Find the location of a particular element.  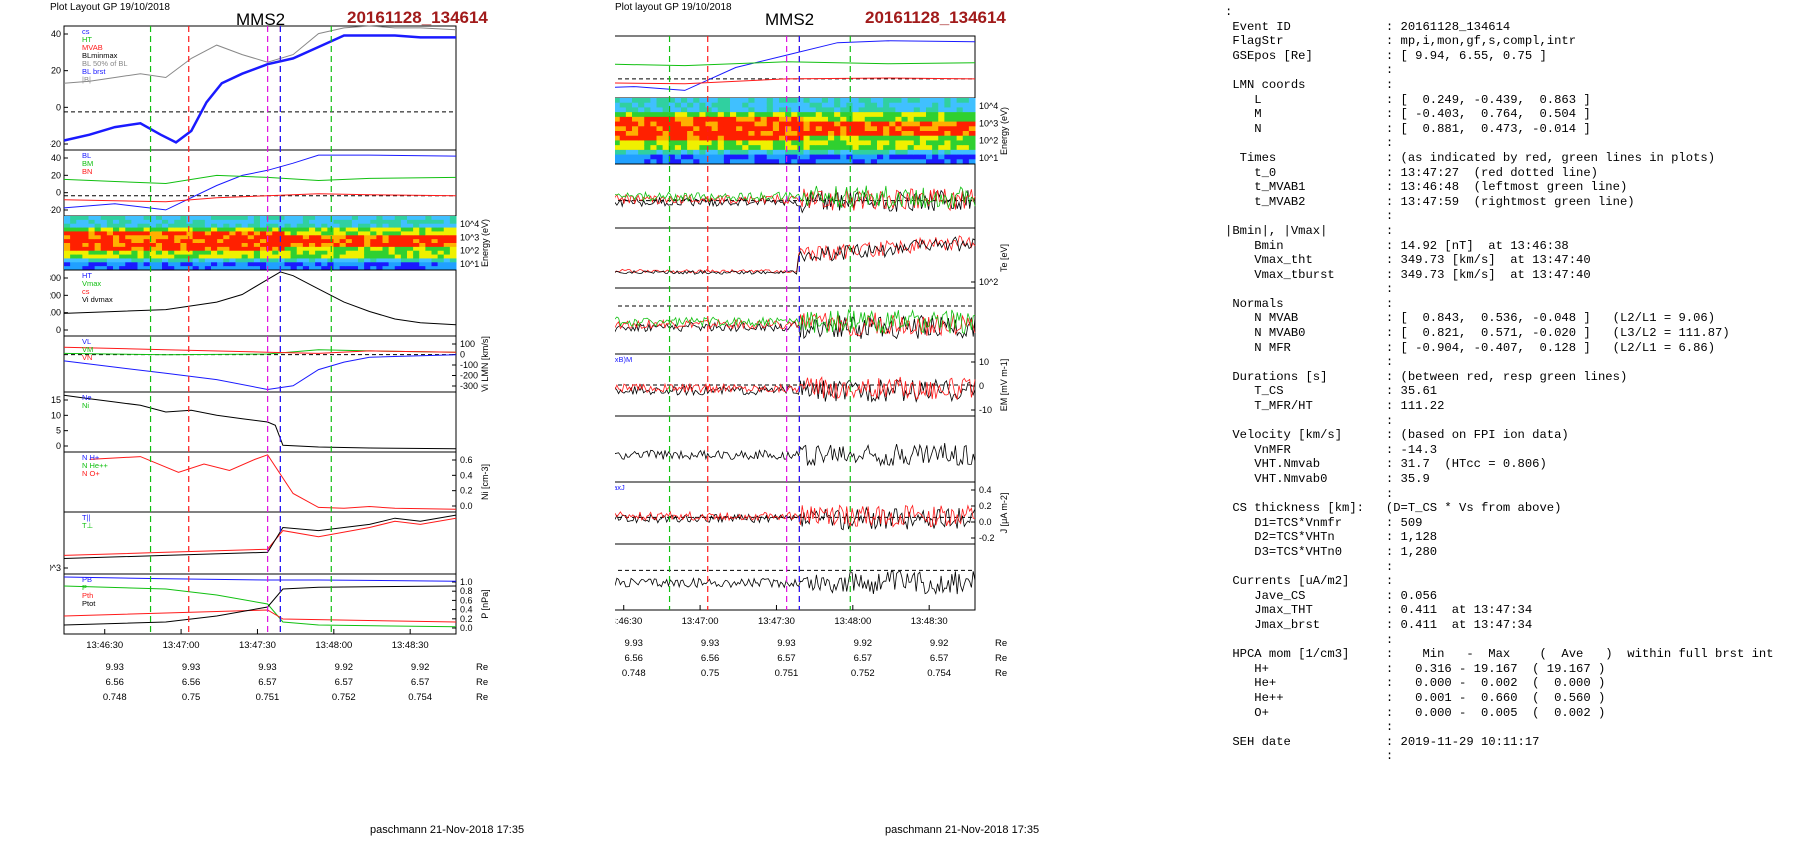

panel-frame is located at coordinates (260, 303).